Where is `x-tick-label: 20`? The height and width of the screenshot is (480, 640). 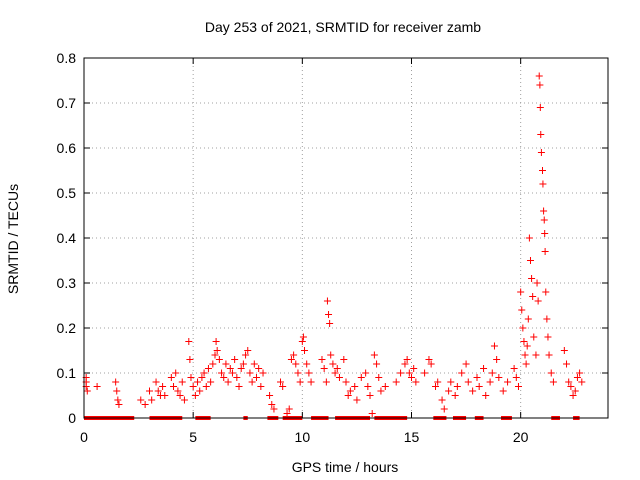 x-tick-label: 20 is located at coordinates (521, 437).